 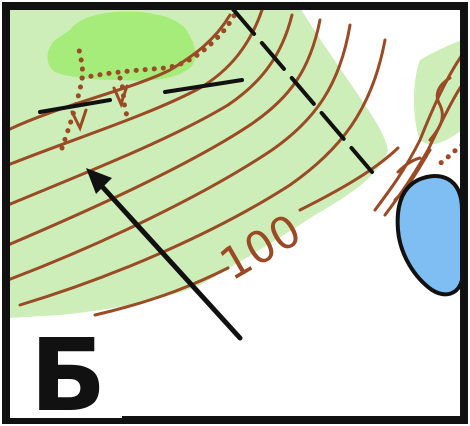 What do you see at coordinates (428, 235) in the screenshot?
I see `lake` at bounding box center [428, 235].